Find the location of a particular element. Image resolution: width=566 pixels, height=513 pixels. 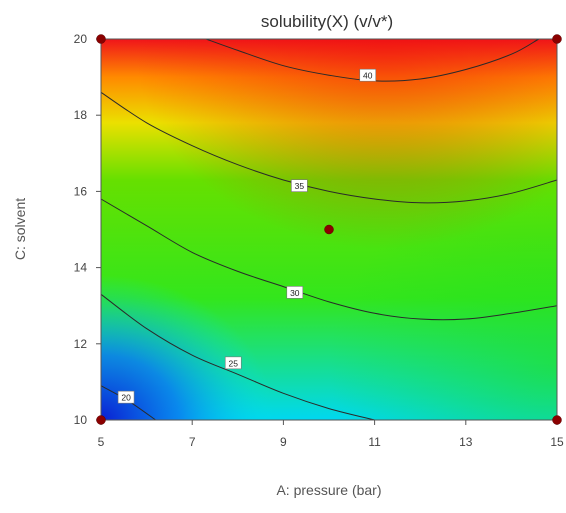

contour-label-20: 20 is located at coordinates (126, 398).